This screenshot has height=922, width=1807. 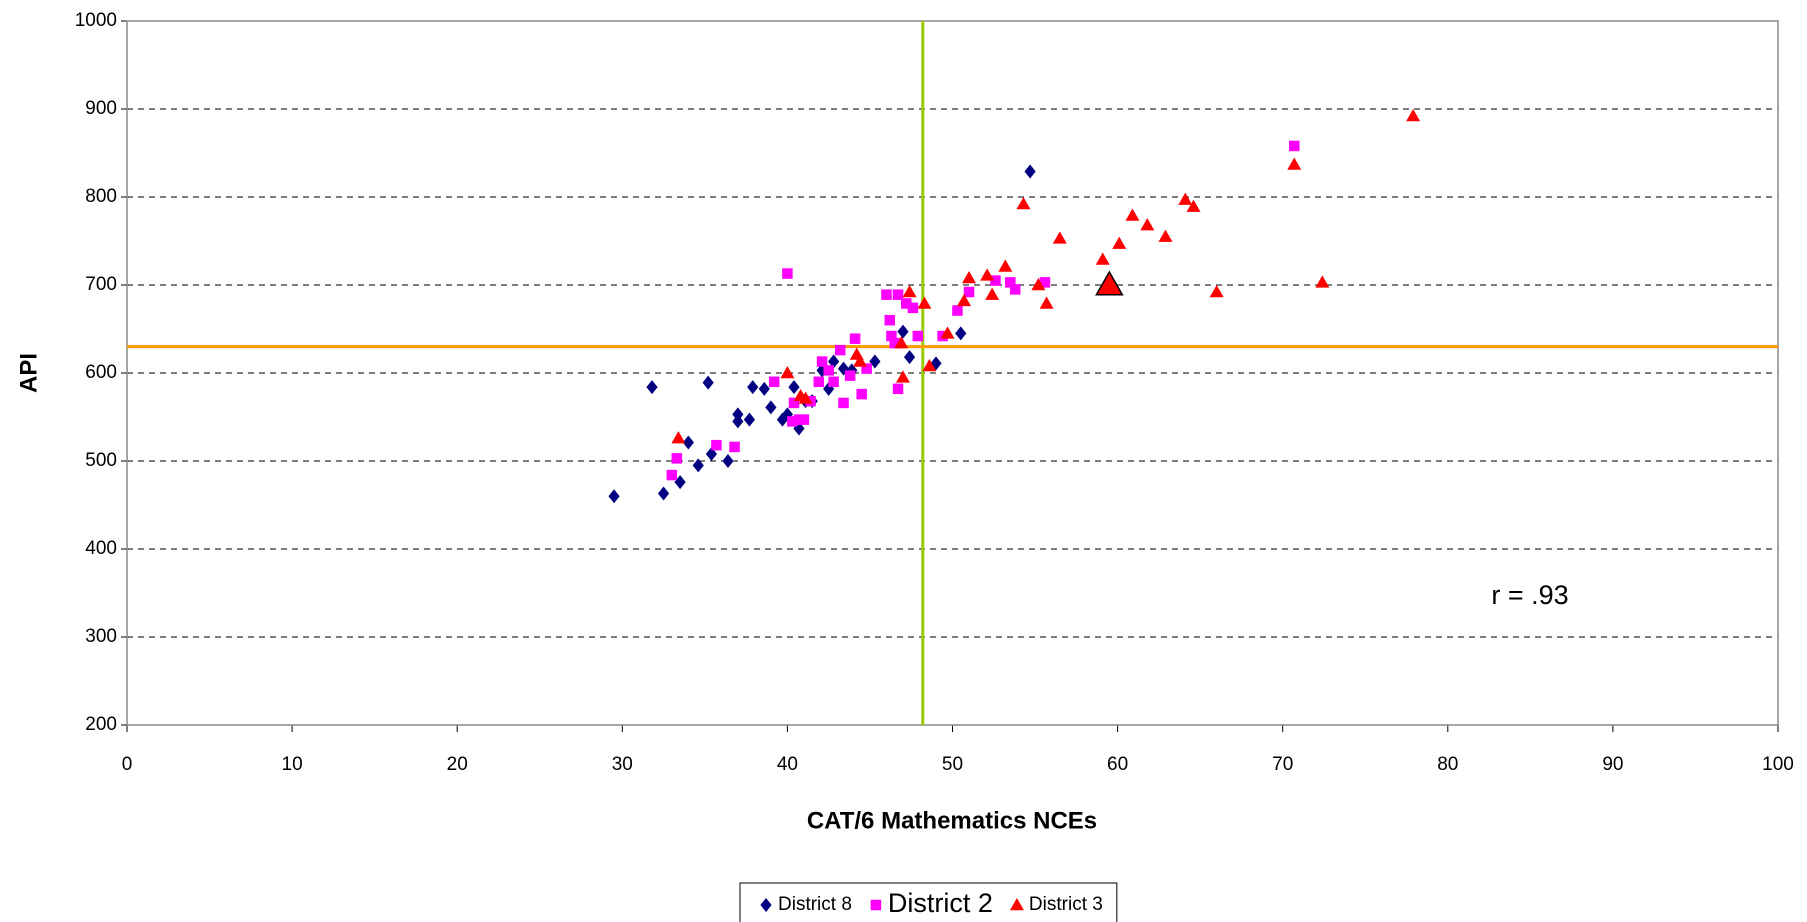 I want to click on y-tick-label: 400, so click(x=101, y=548).